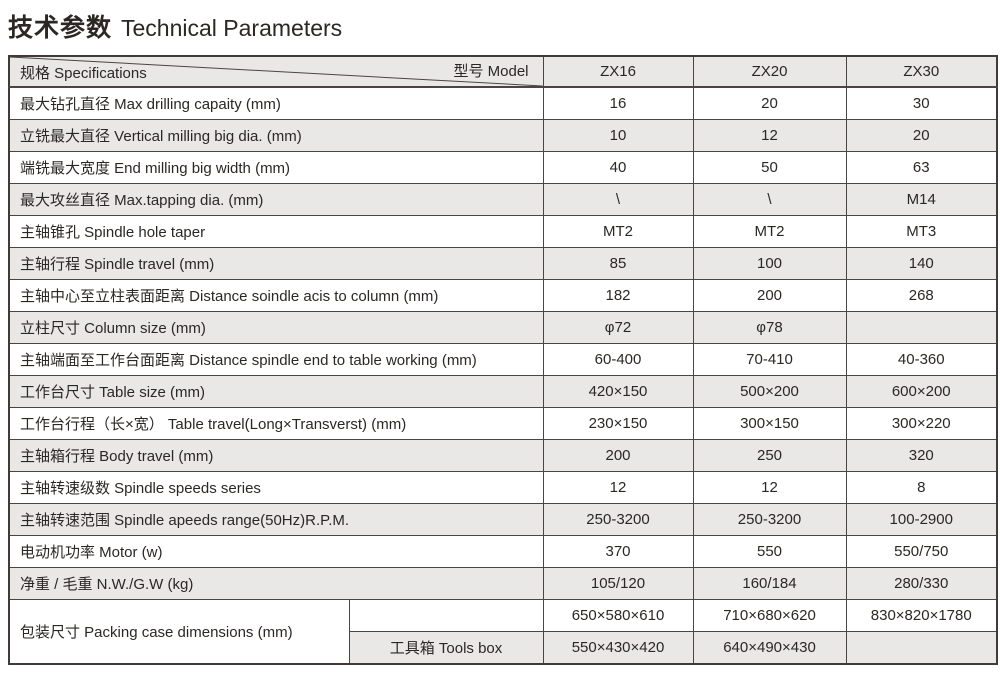 The width and height of the screenshot is (1000, 674). Describe the element at coordinates (618, 327) in the screenshot. I see `cell-value: φ72` at that location.